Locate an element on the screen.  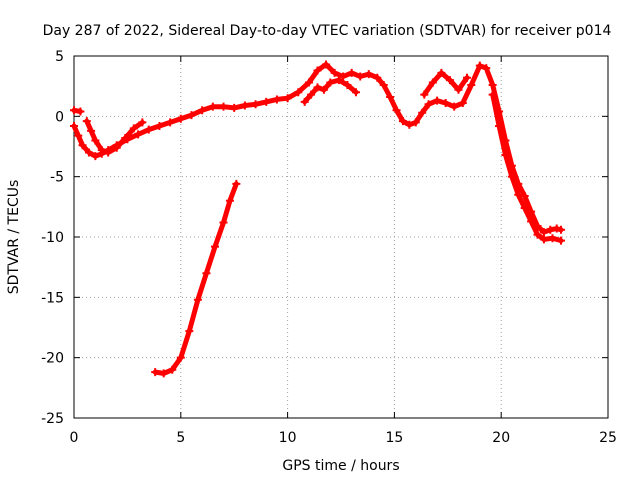
series-track-upper-branch is located at coordinates (330, 91).